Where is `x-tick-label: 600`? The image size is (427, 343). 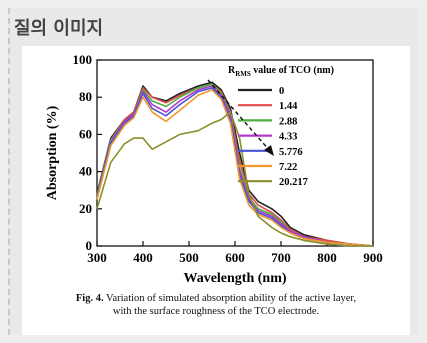 x-tick-label: 600 is located at coordinates (235, 257).